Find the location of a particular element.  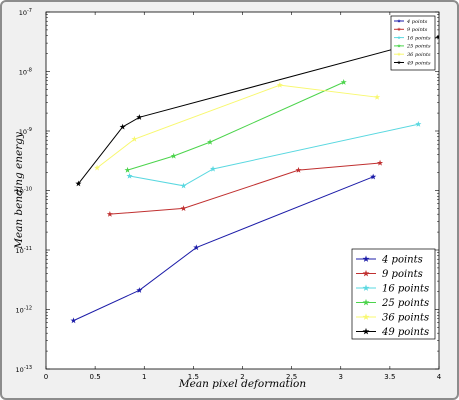

y-tick-exponent: -11 is located at coordinates (28, 249).